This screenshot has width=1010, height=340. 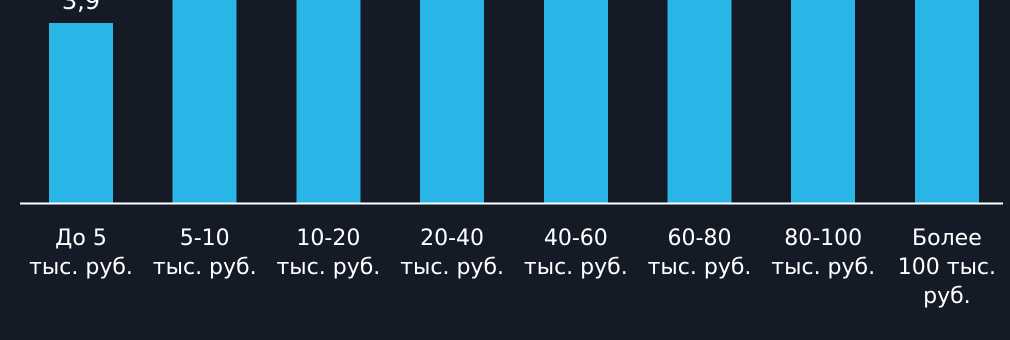 What do you see at coordinates (328, 238) in the screenshot?
I see `x-tick-label-3-line-1: 10-20` at bounding box center [328, 238].